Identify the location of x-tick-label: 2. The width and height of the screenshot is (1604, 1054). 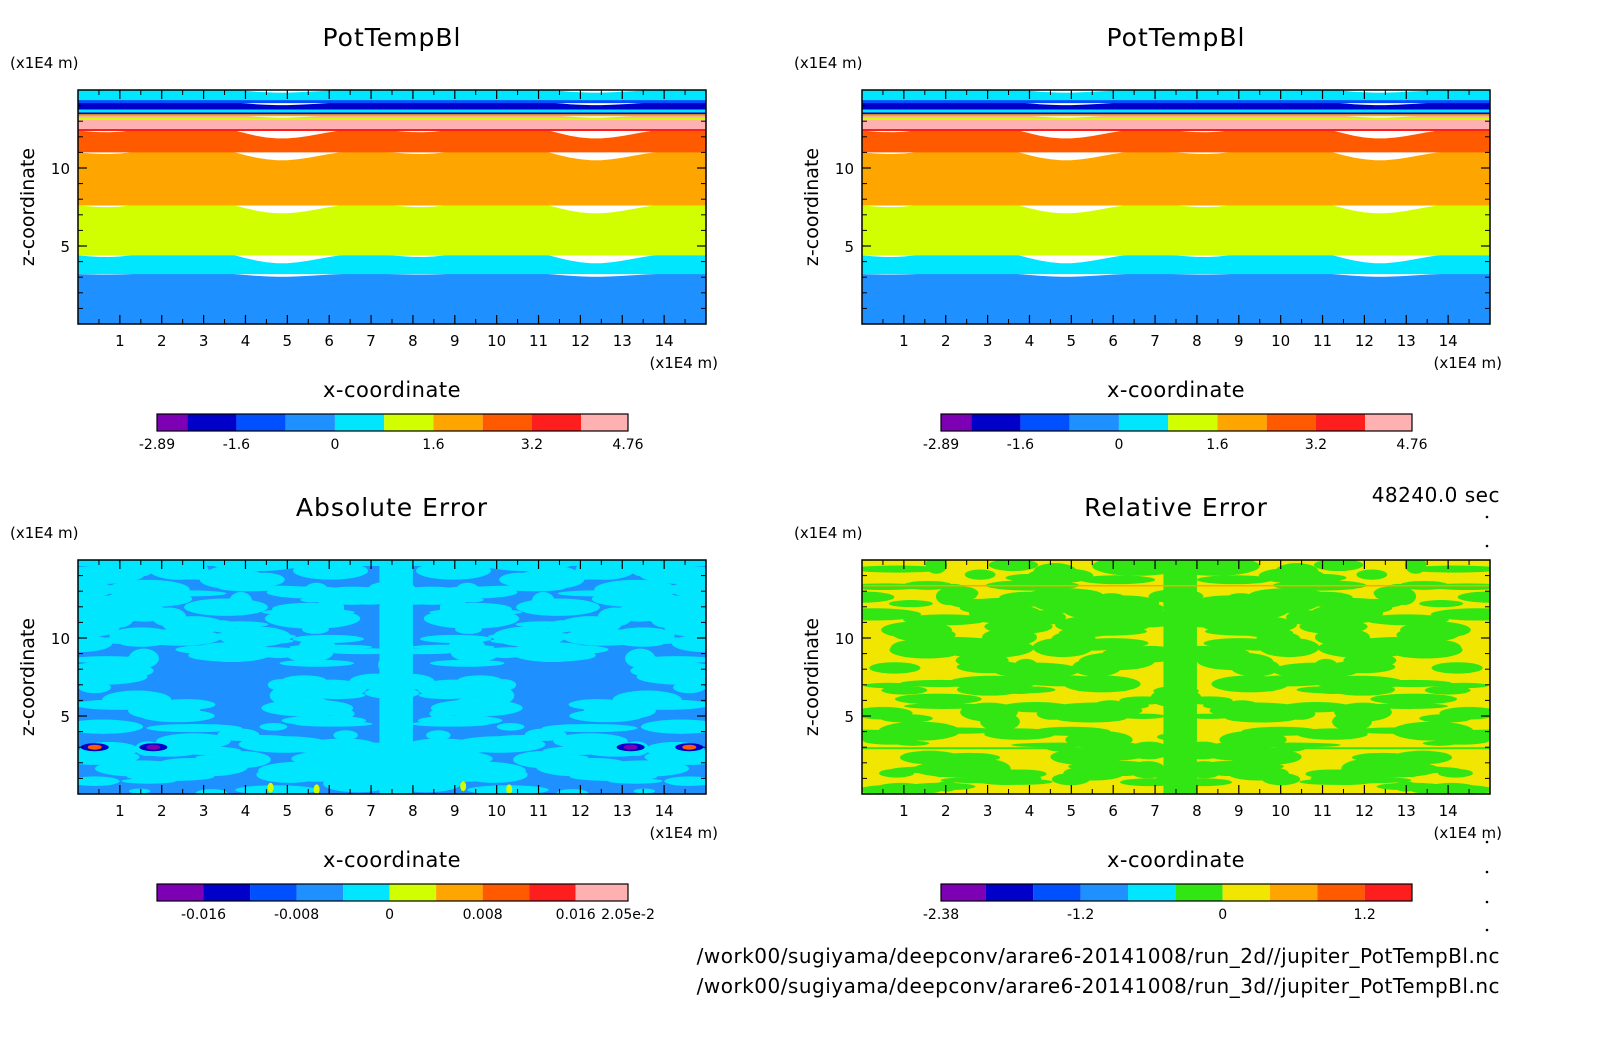
(946, 341).